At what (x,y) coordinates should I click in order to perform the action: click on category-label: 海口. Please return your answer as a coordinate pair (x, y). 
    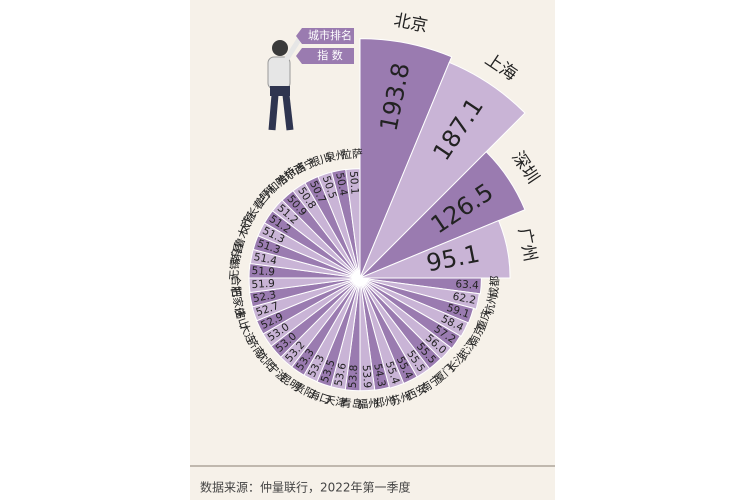
    Looking at the image, I should click on (319, 397).